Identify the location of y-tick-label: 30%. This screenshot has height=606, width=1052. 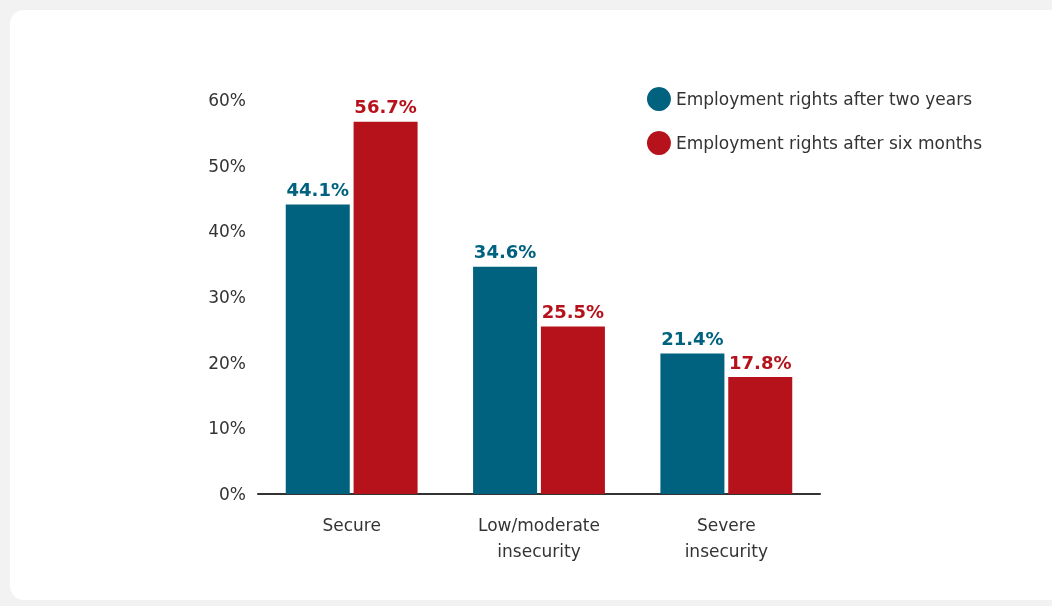
(227, 297).